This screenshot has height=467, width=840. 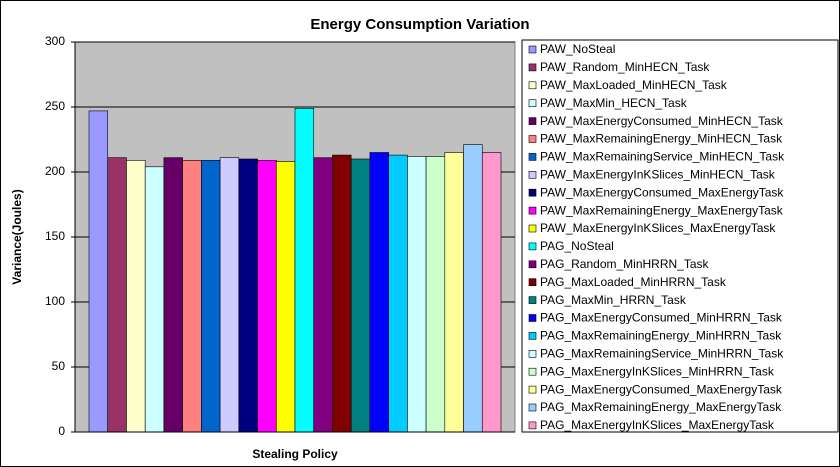 What do you see at coordinates (661, 407) in the screenshot?
I see `legend-label: PAG_MaxRemainingEnergy_MaxEnergyTask` at bounding box center [661, 407].